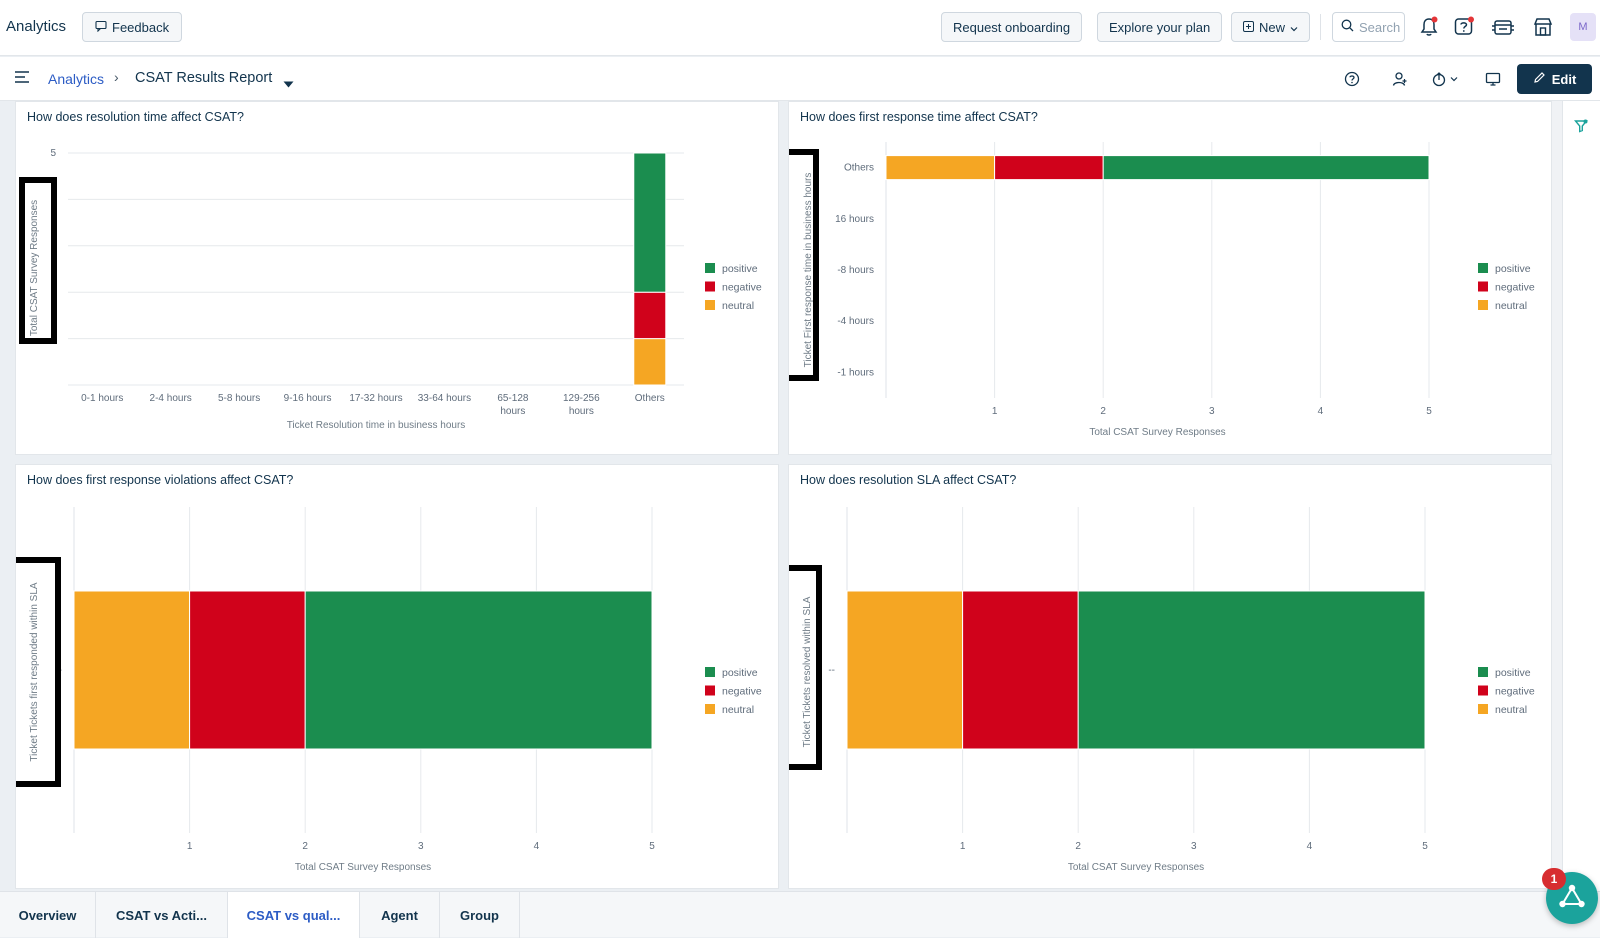  Describe the element at coordinates (76, 79) in the screenshot. I see `breadcrumb-analytics-link: Analytics` at that location.